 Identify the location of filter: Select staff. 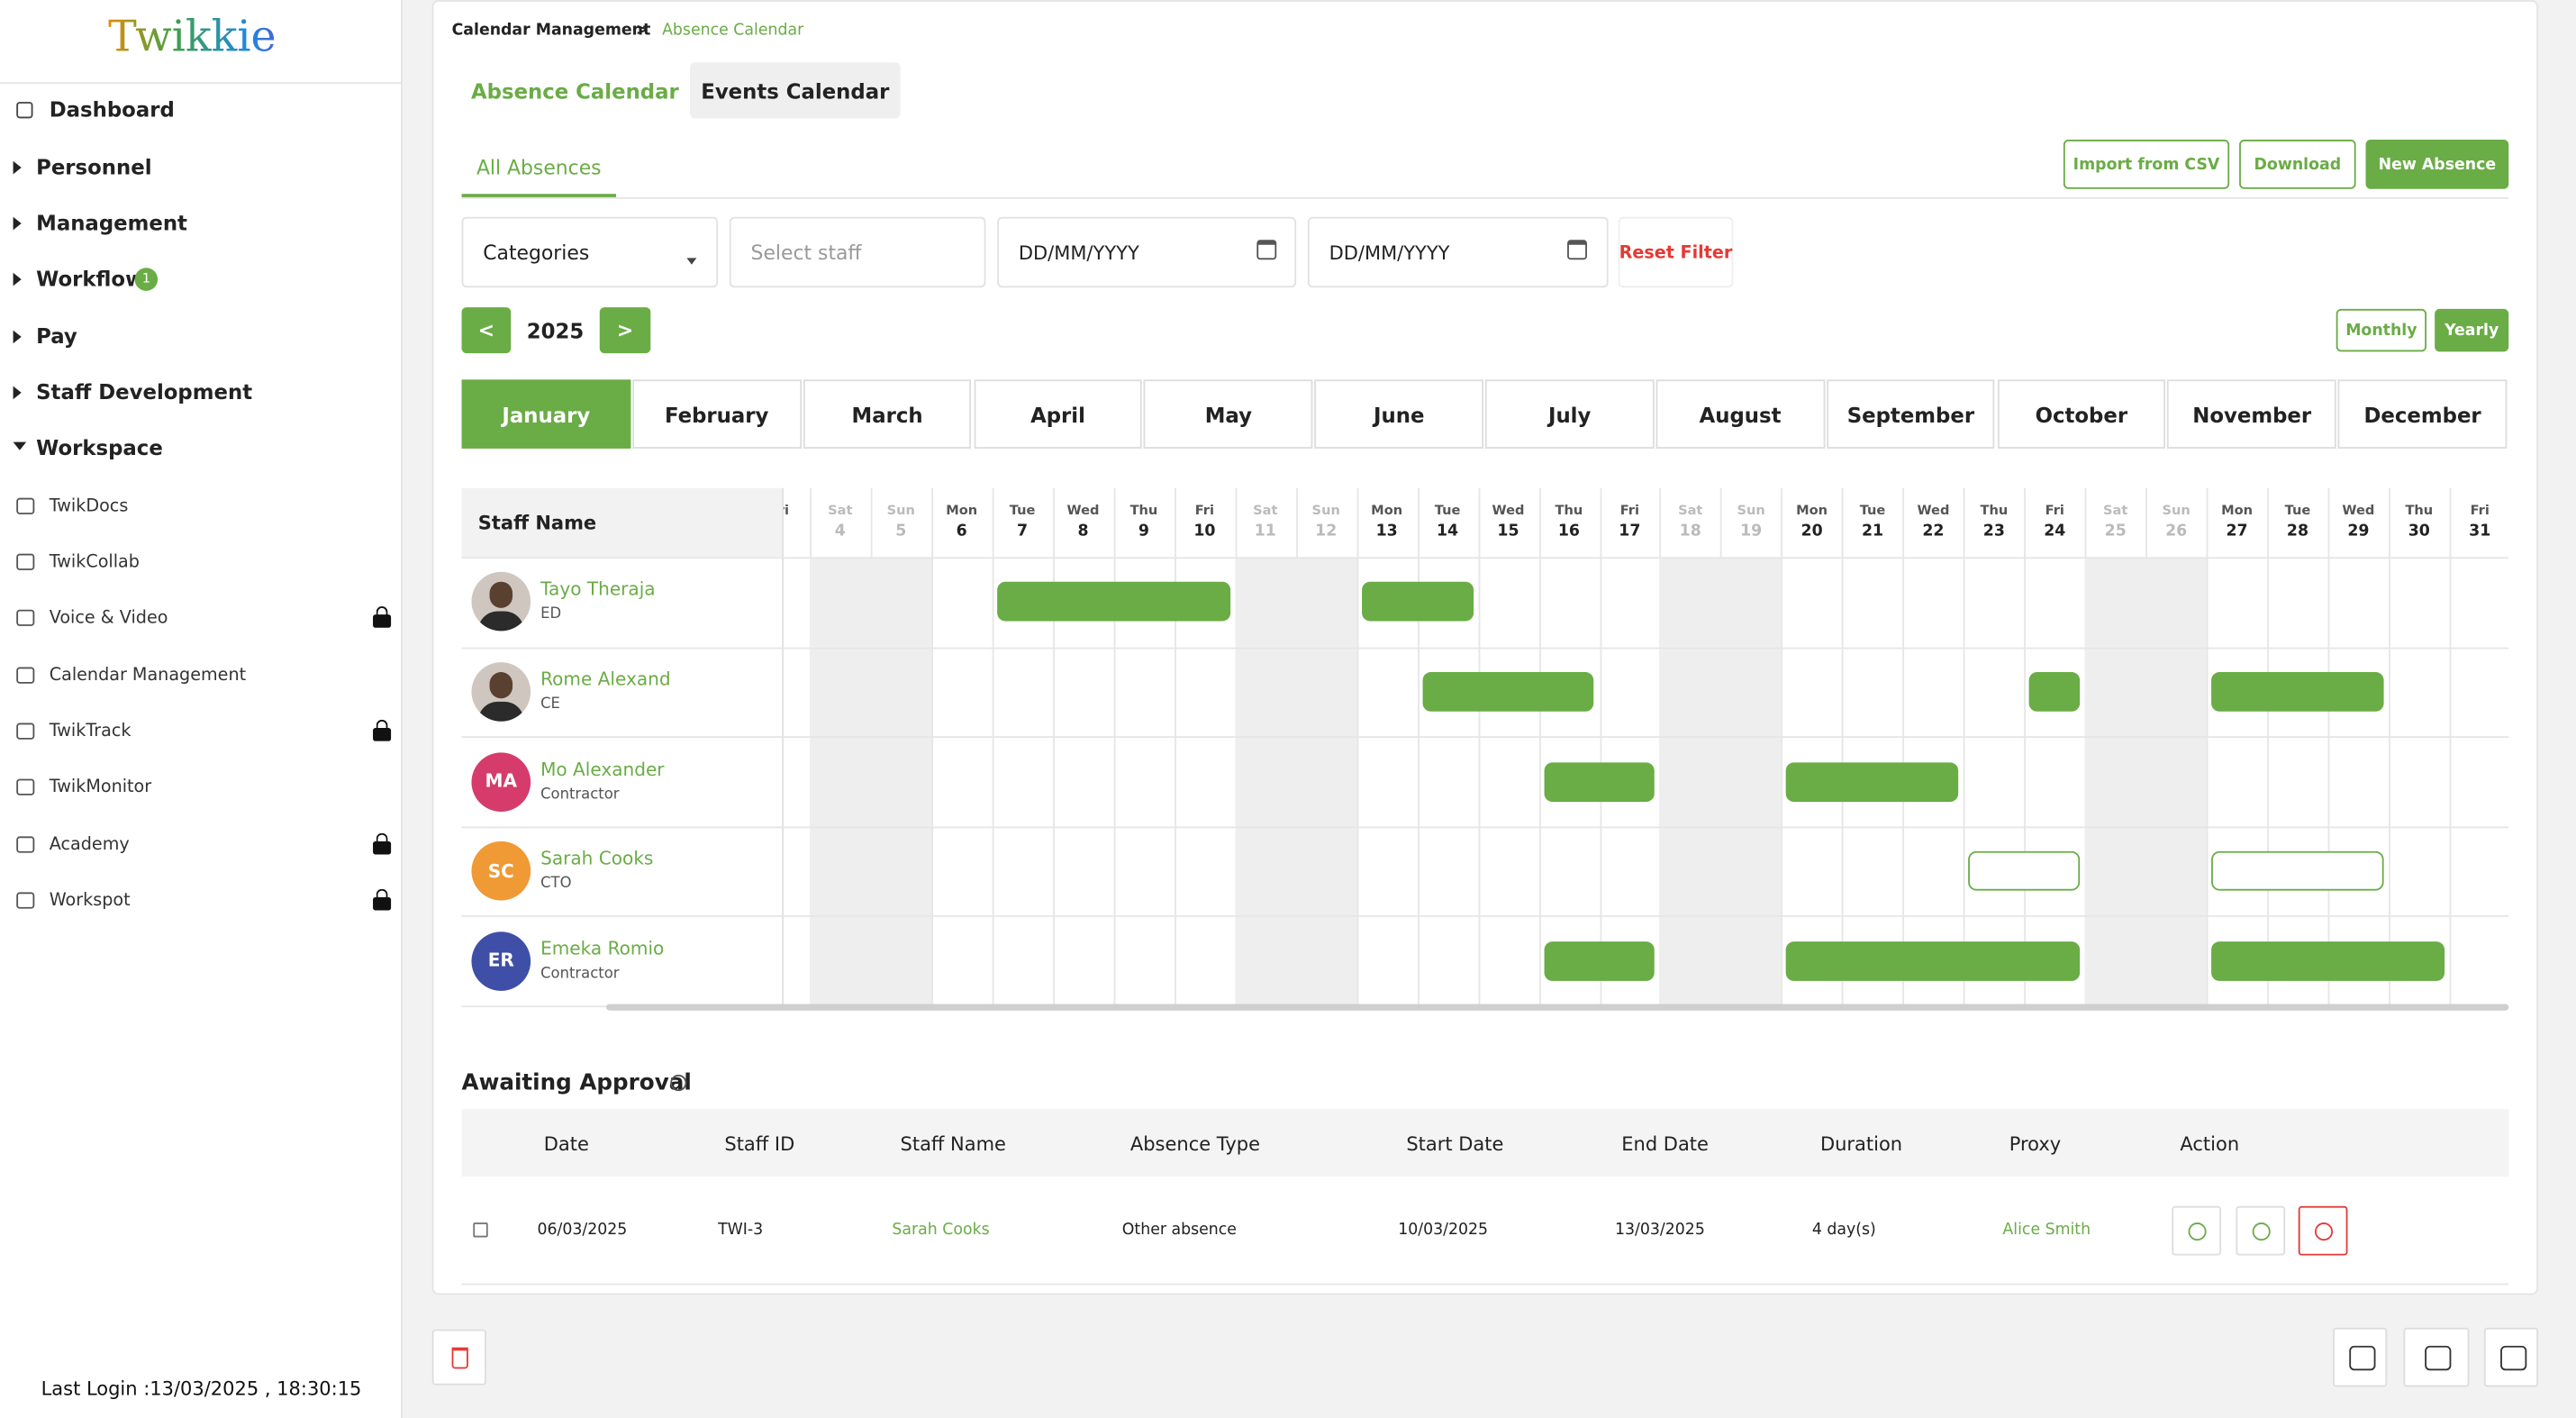
(857, 252).